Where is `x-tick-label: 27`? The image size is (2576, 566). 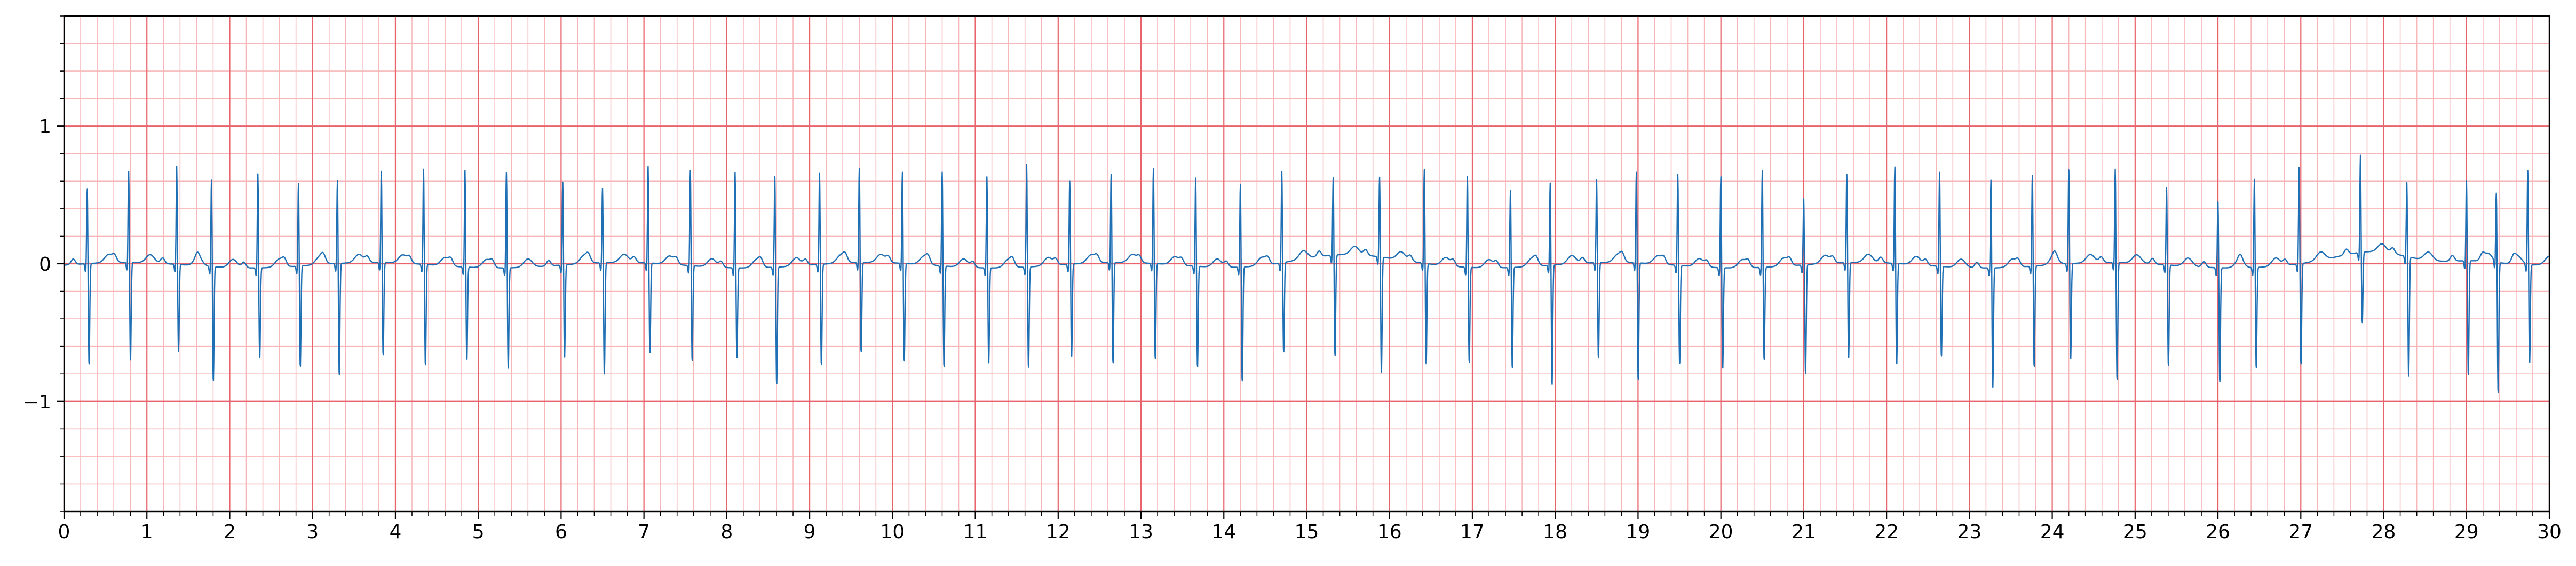 x-tick-label: 27 is located at coordinates (2300, 532).